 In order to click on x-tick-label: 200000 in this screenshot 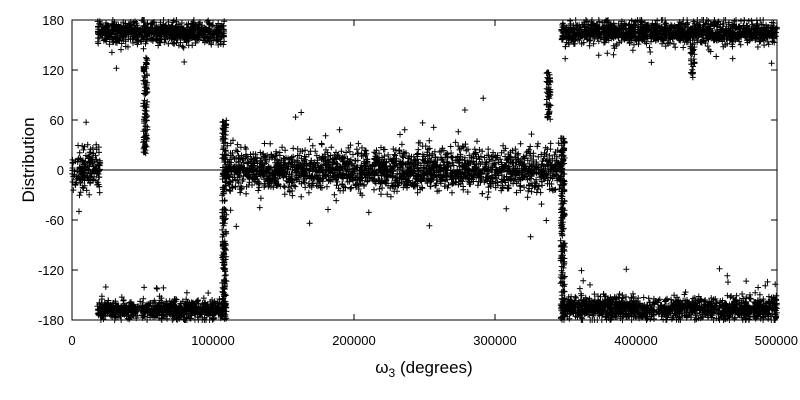, I will do `click(353, 340)`.